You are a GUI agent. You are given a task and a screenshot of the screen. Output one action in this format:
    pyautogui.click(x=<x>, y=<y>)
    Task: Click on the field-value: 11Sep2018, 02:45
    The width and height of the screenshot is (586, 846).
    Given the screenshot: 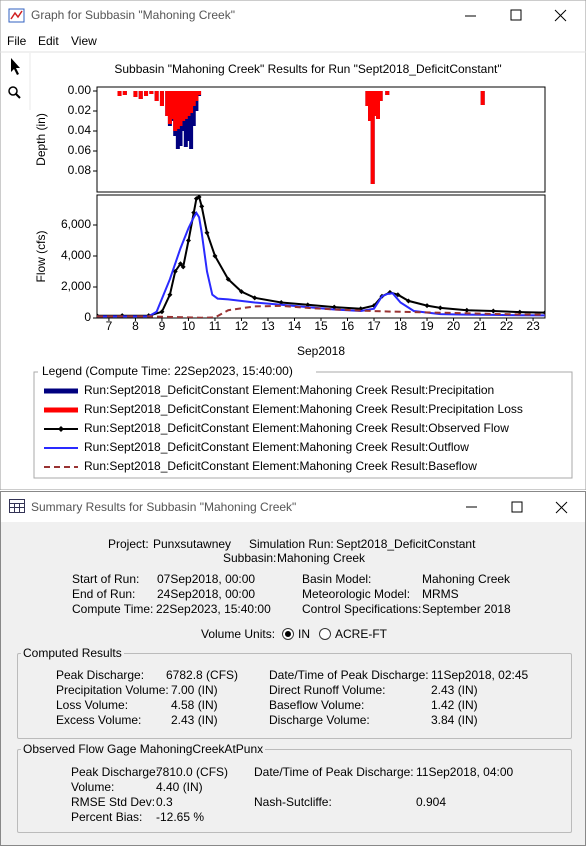 What is the action you would take?
    pyautogui.click(x=480, y=675)
    